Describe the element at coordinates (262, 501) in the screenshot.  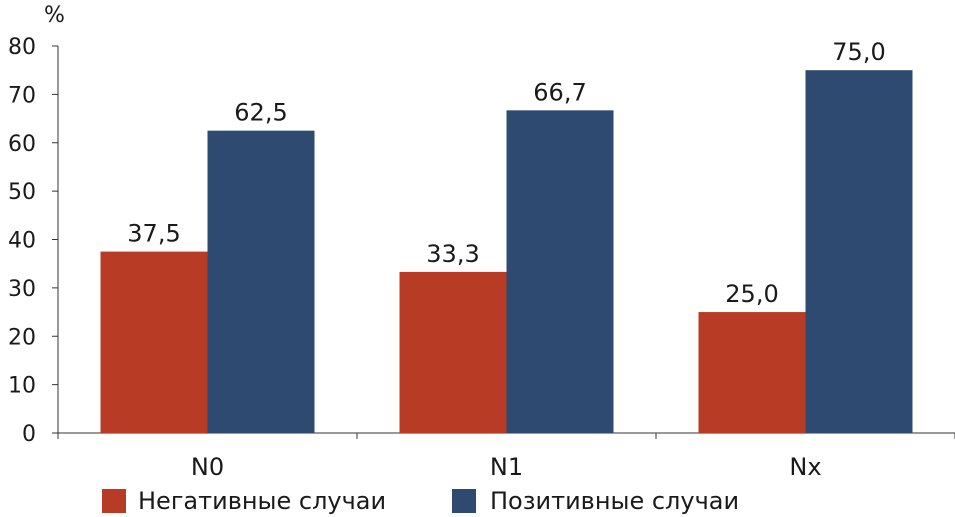
I see `legend-label: Негативные случаи` at that location.